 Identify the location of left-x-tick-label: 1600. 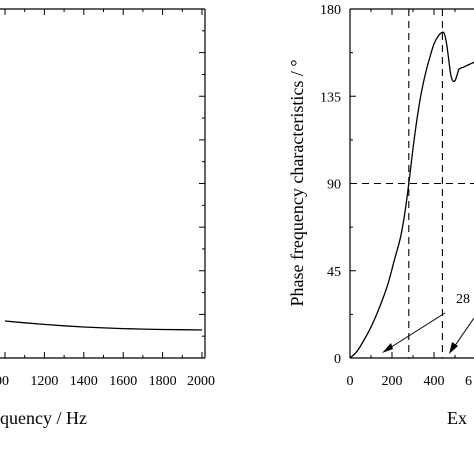
(123, 381).